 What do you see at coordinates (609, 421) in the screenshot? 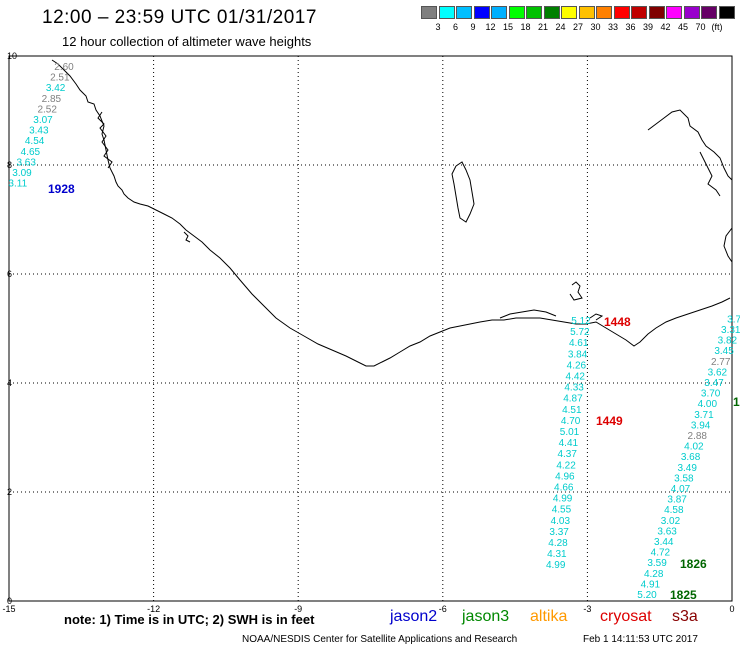
I see `track-time-label: 1449` at bounding box center [609, 421].